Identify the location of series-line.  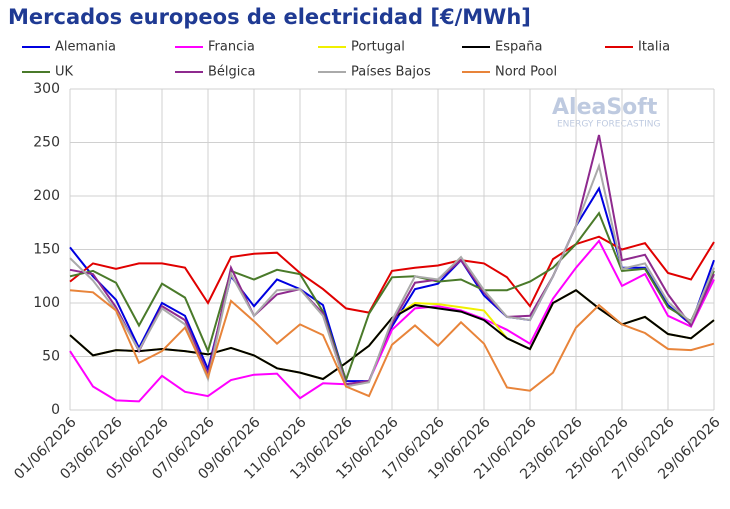
(392, 274).